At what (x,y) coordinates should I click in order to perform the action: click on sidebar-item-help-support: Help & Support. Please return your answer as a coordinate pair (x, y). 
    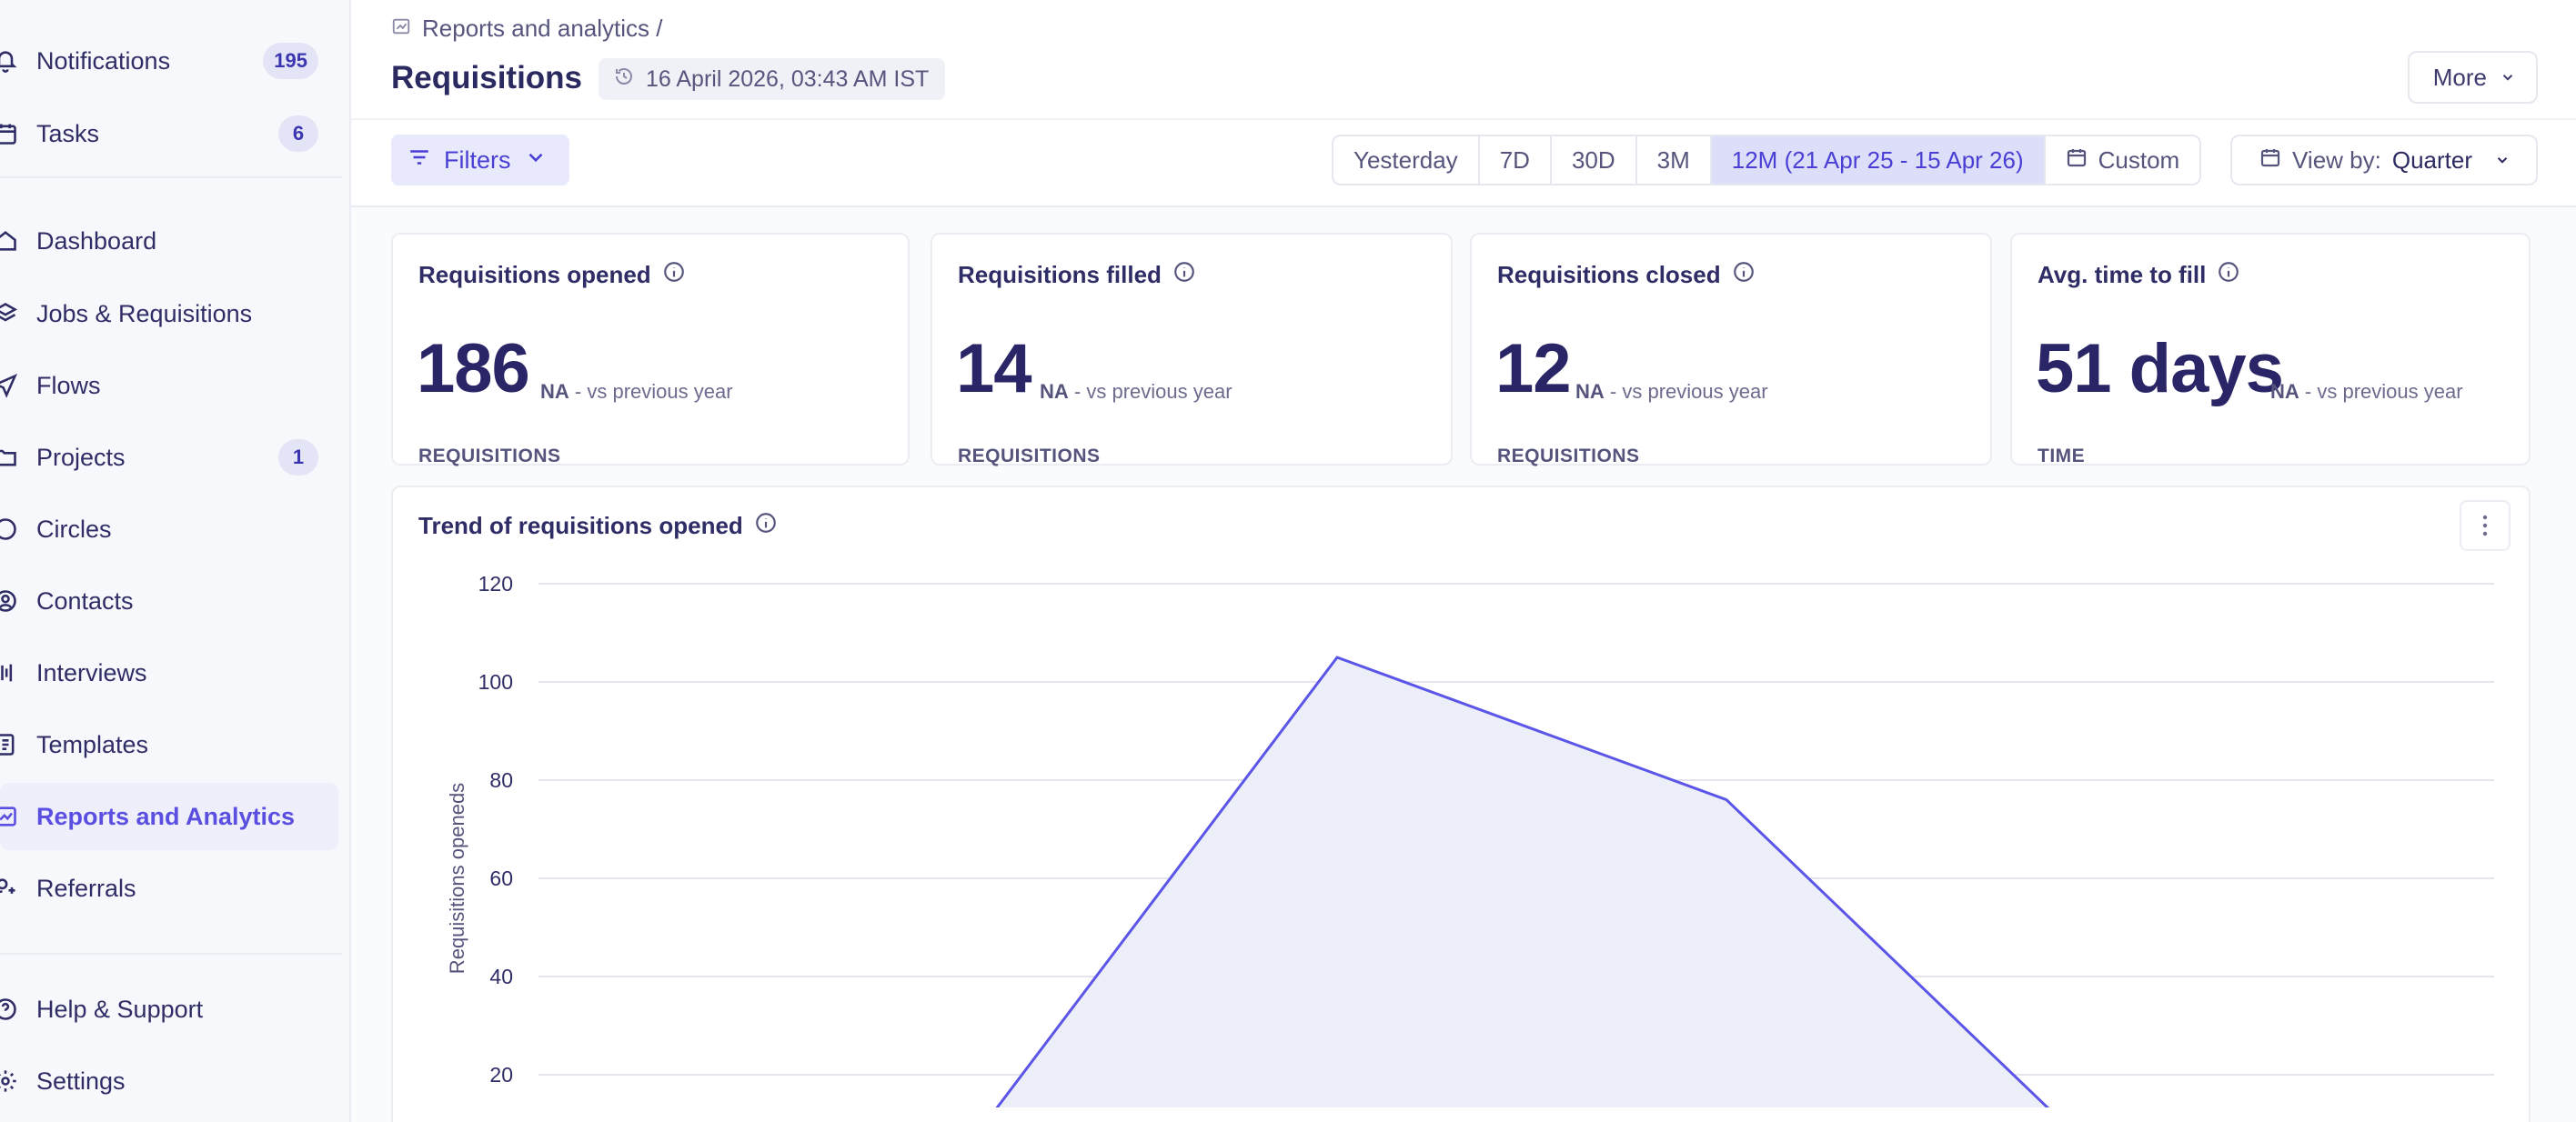
    Looking at the image, I should click on (169, 1009).